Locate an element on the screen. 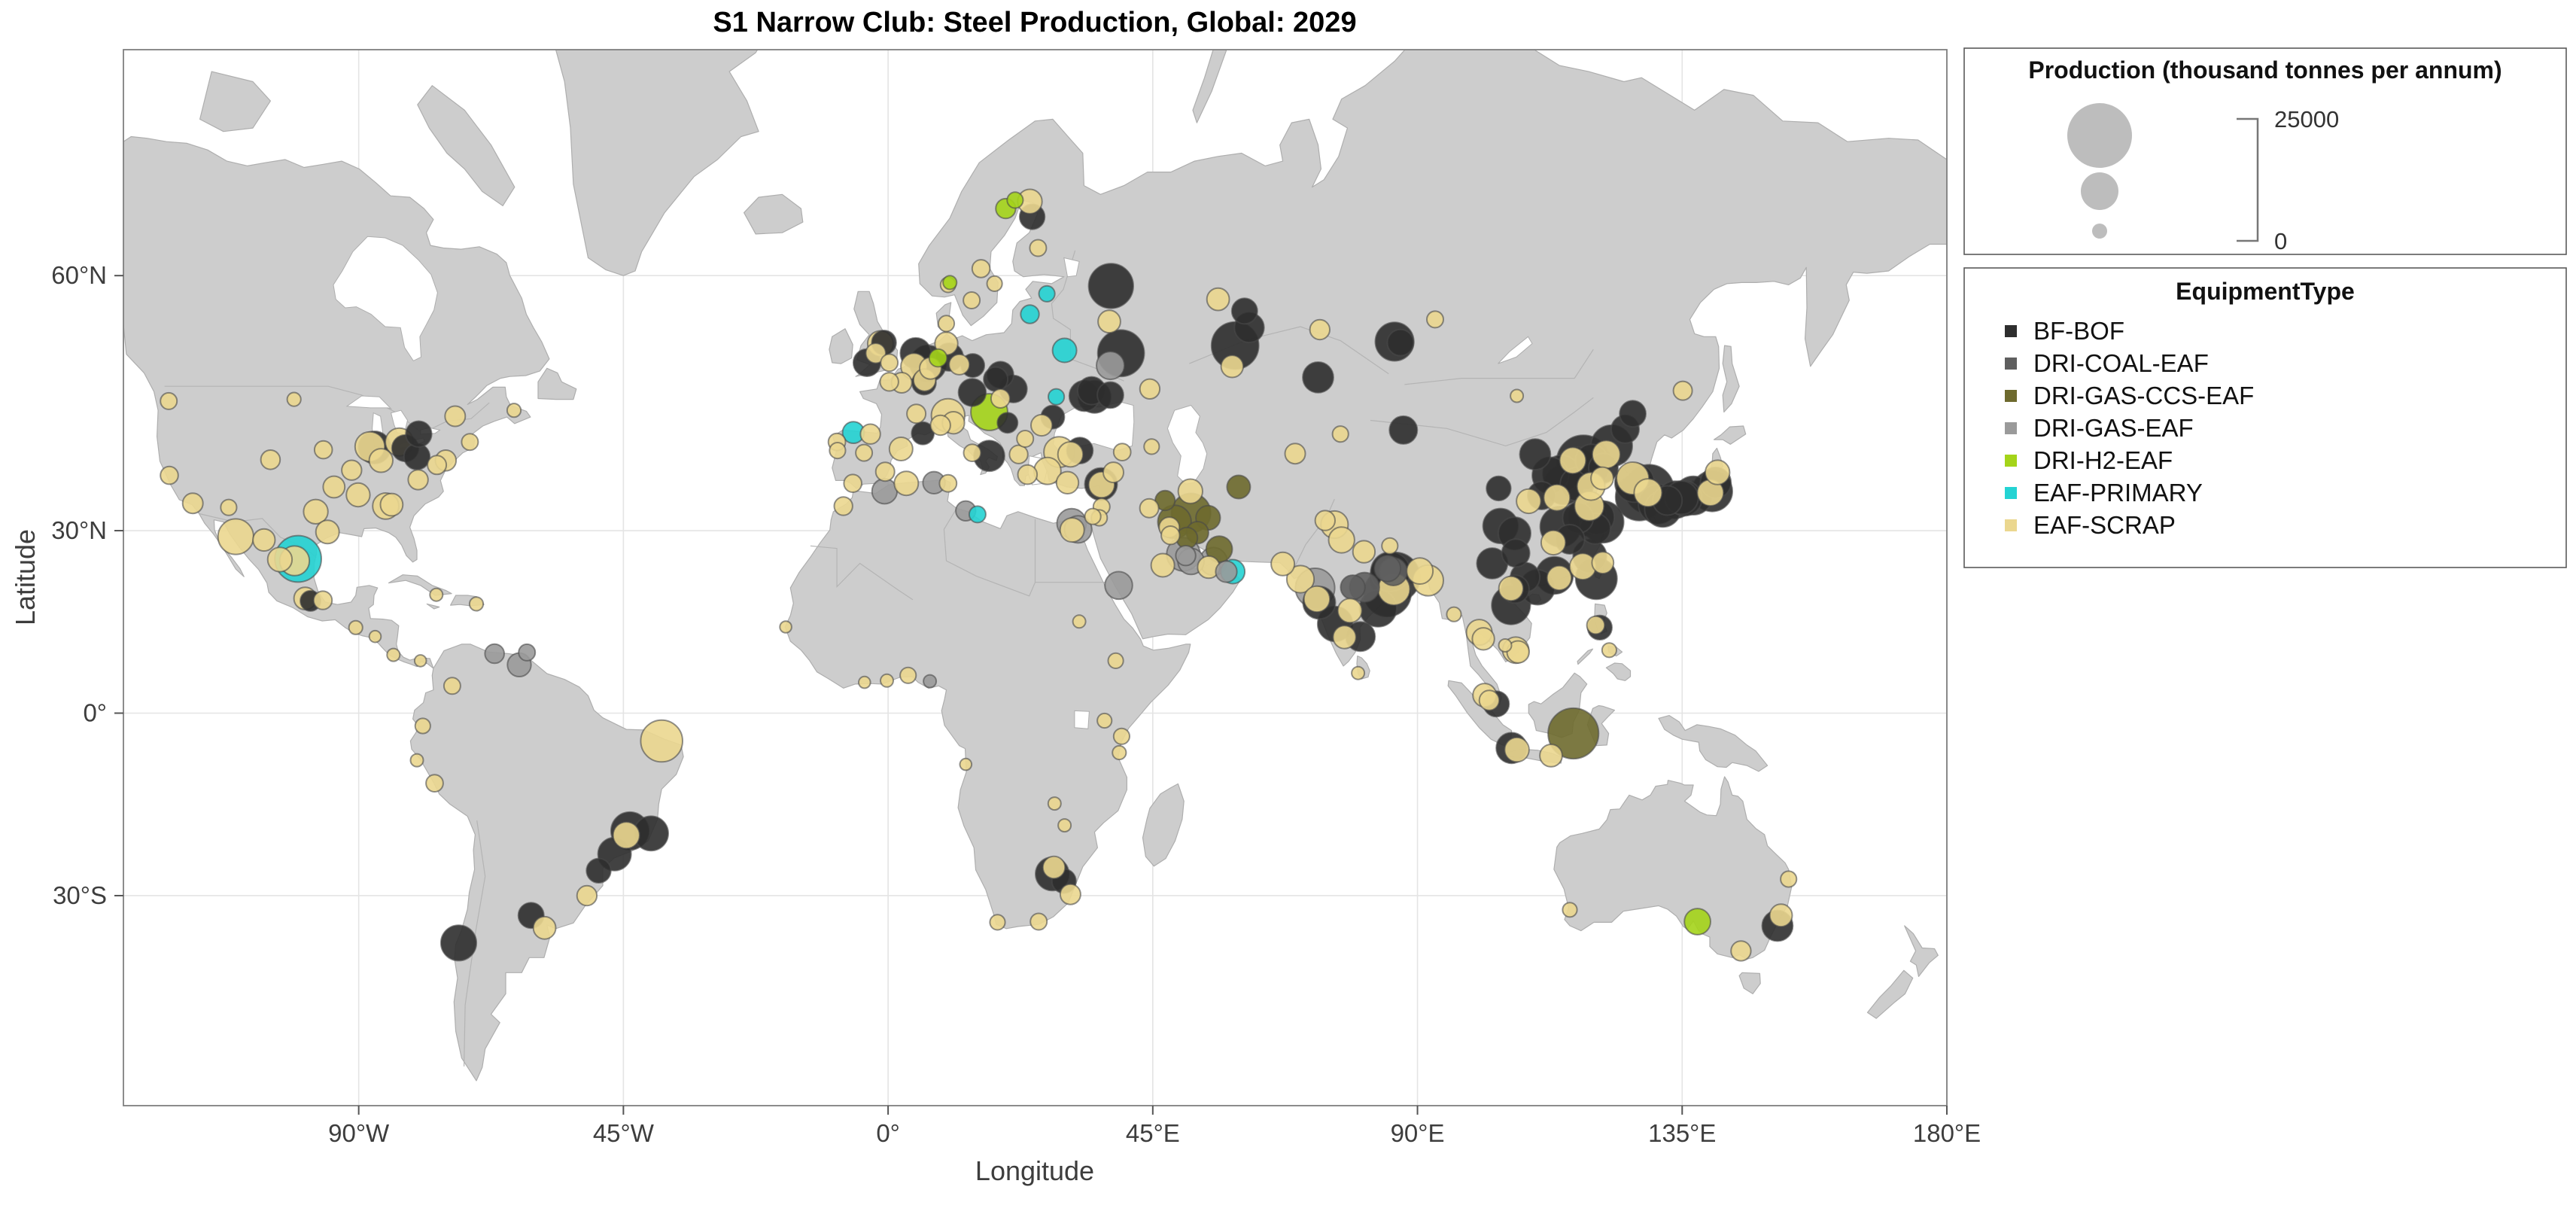  size-legend-box is located at coordinates (2265, 151).